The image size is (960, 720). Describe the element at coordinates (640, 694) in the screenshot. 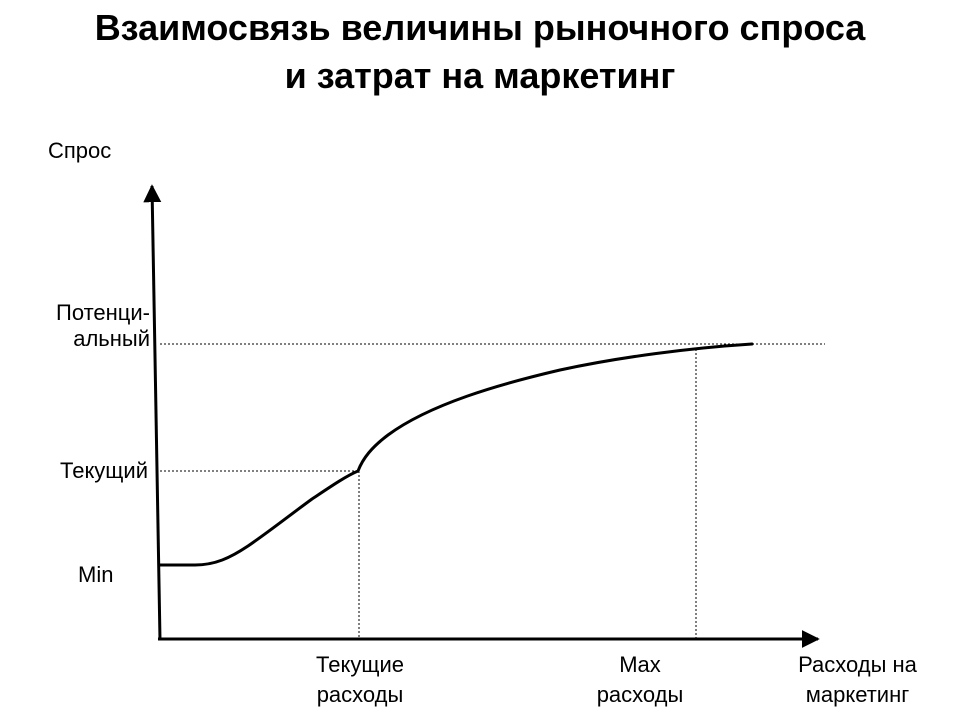

I see `x-mark-label-max-spend-line2: расходы` at that location.